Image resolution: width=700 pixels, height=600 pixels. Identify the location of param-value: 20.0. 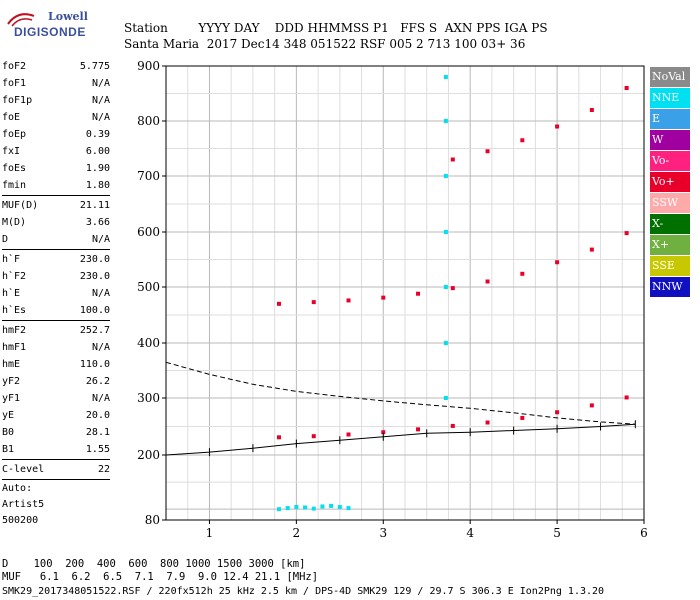
(97, 415).